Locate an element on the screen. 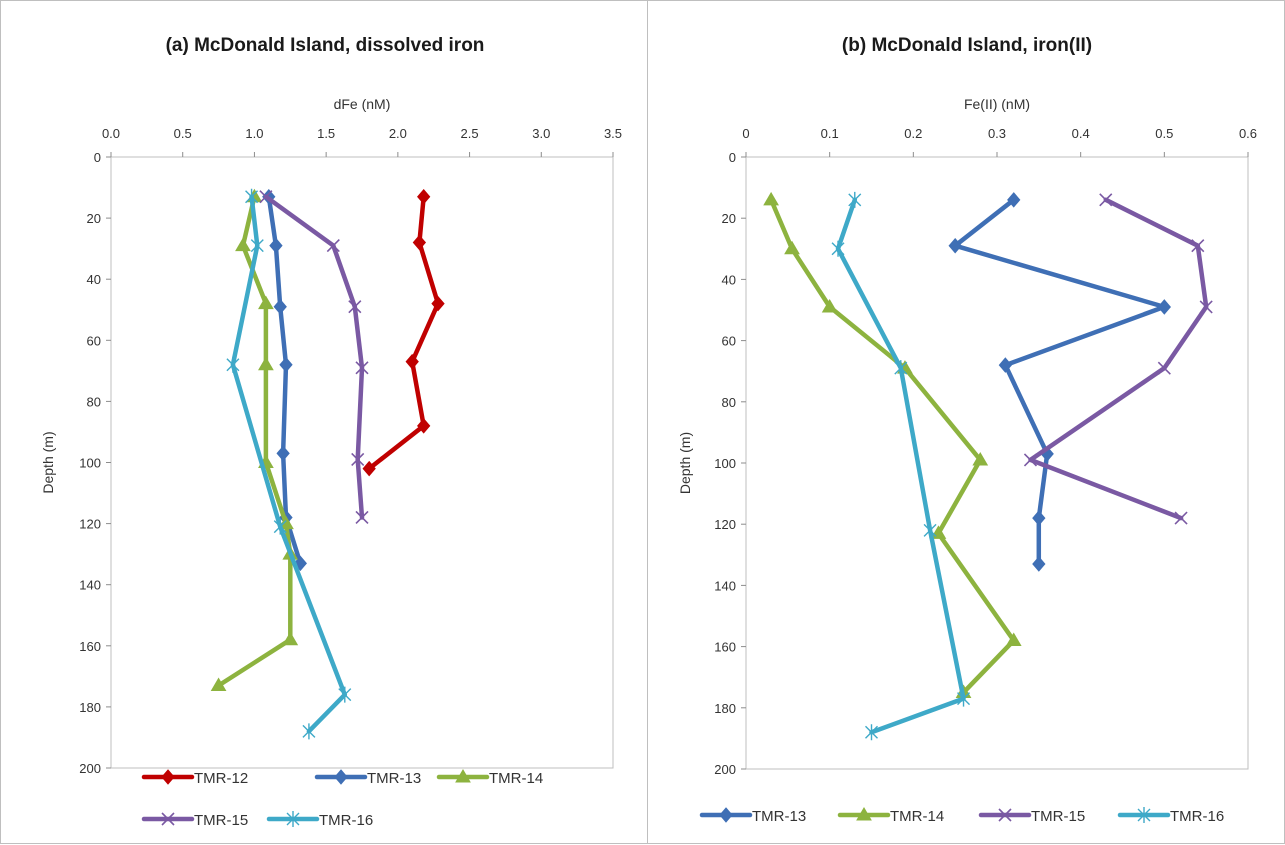 The image size is (1285, 845). chart-a-y-tick-label: 20 is located at coordinates (94, 218).